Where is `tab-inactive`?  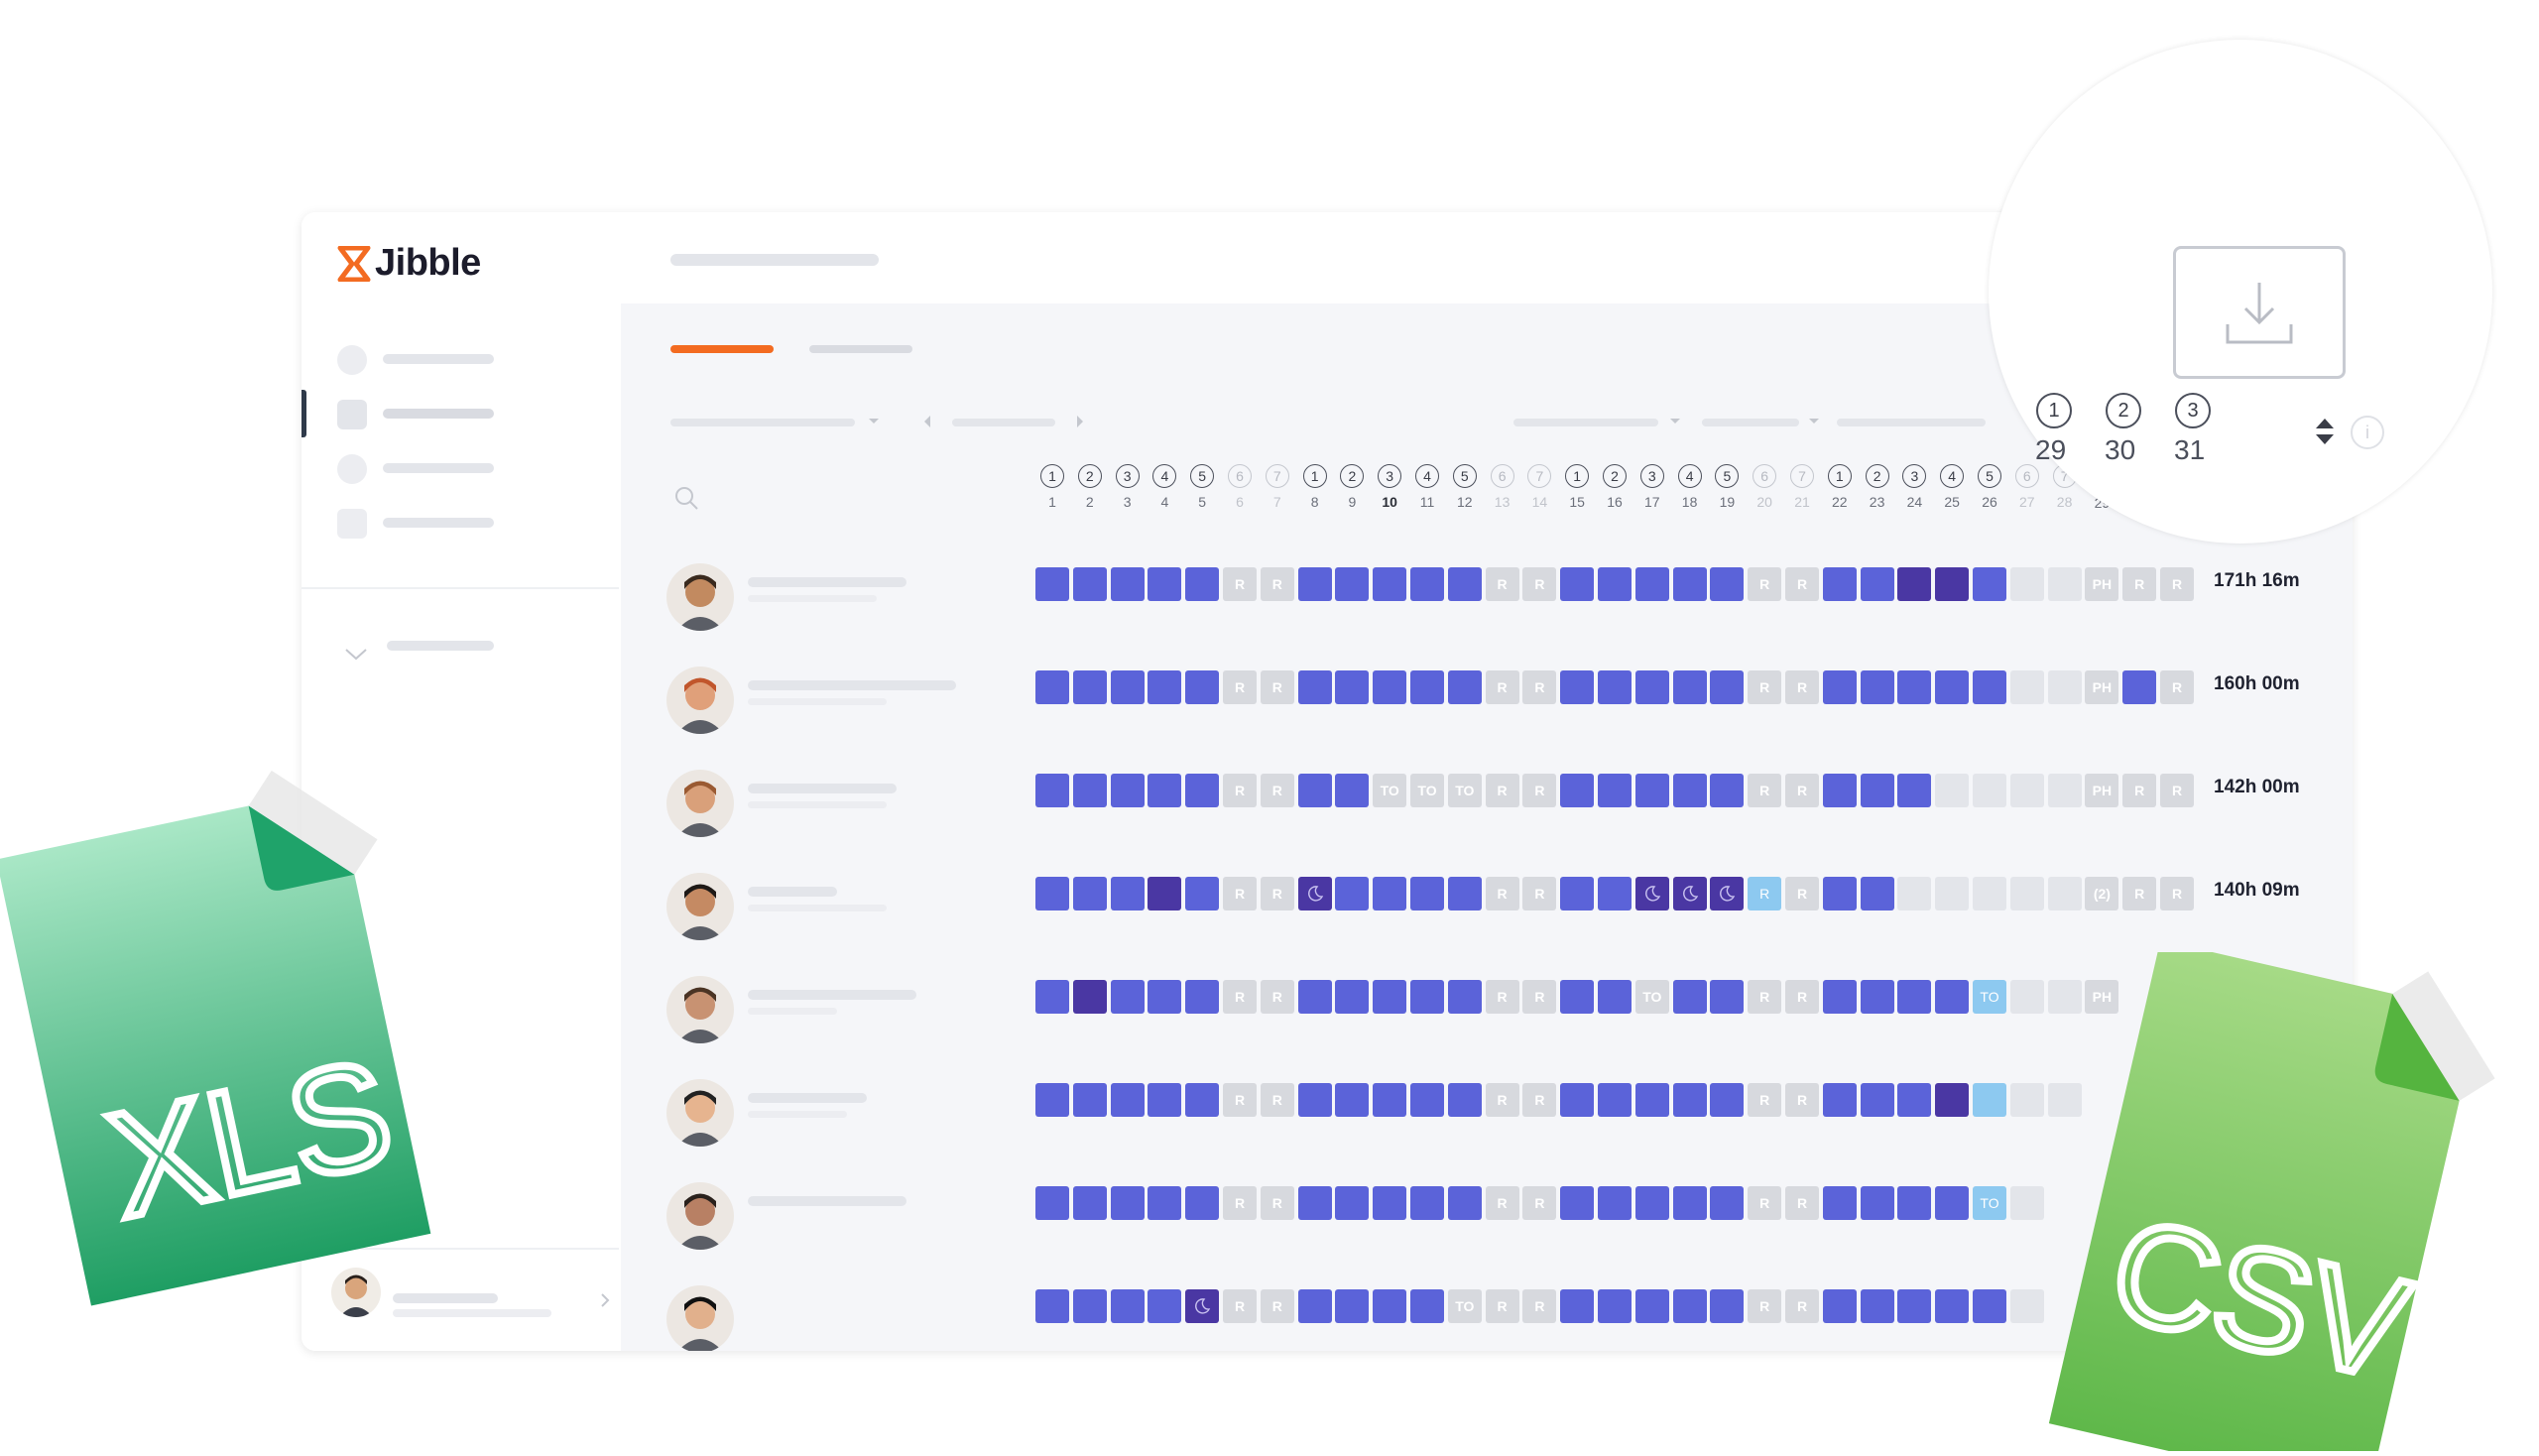 tab-inactive is located at coordinates (860, 349).